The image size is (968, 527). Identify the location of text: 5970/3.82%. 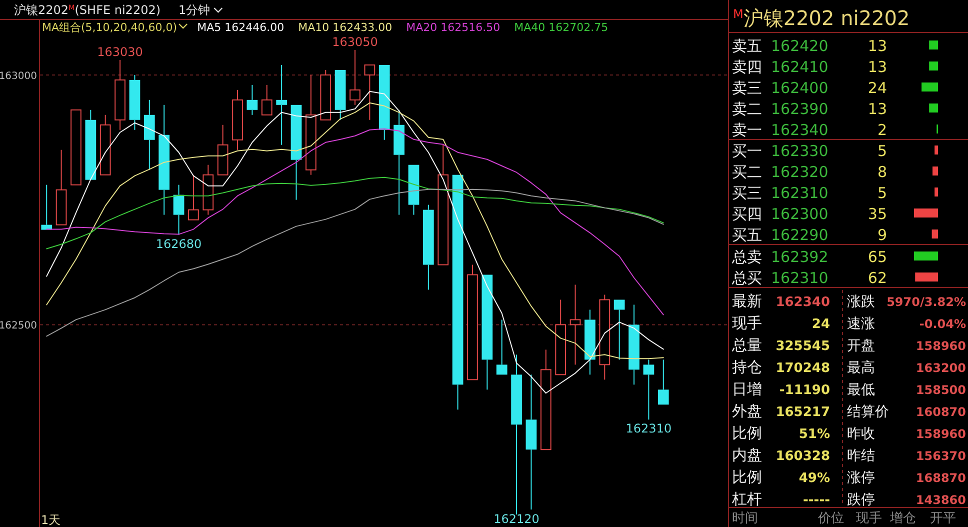
(926, 302).